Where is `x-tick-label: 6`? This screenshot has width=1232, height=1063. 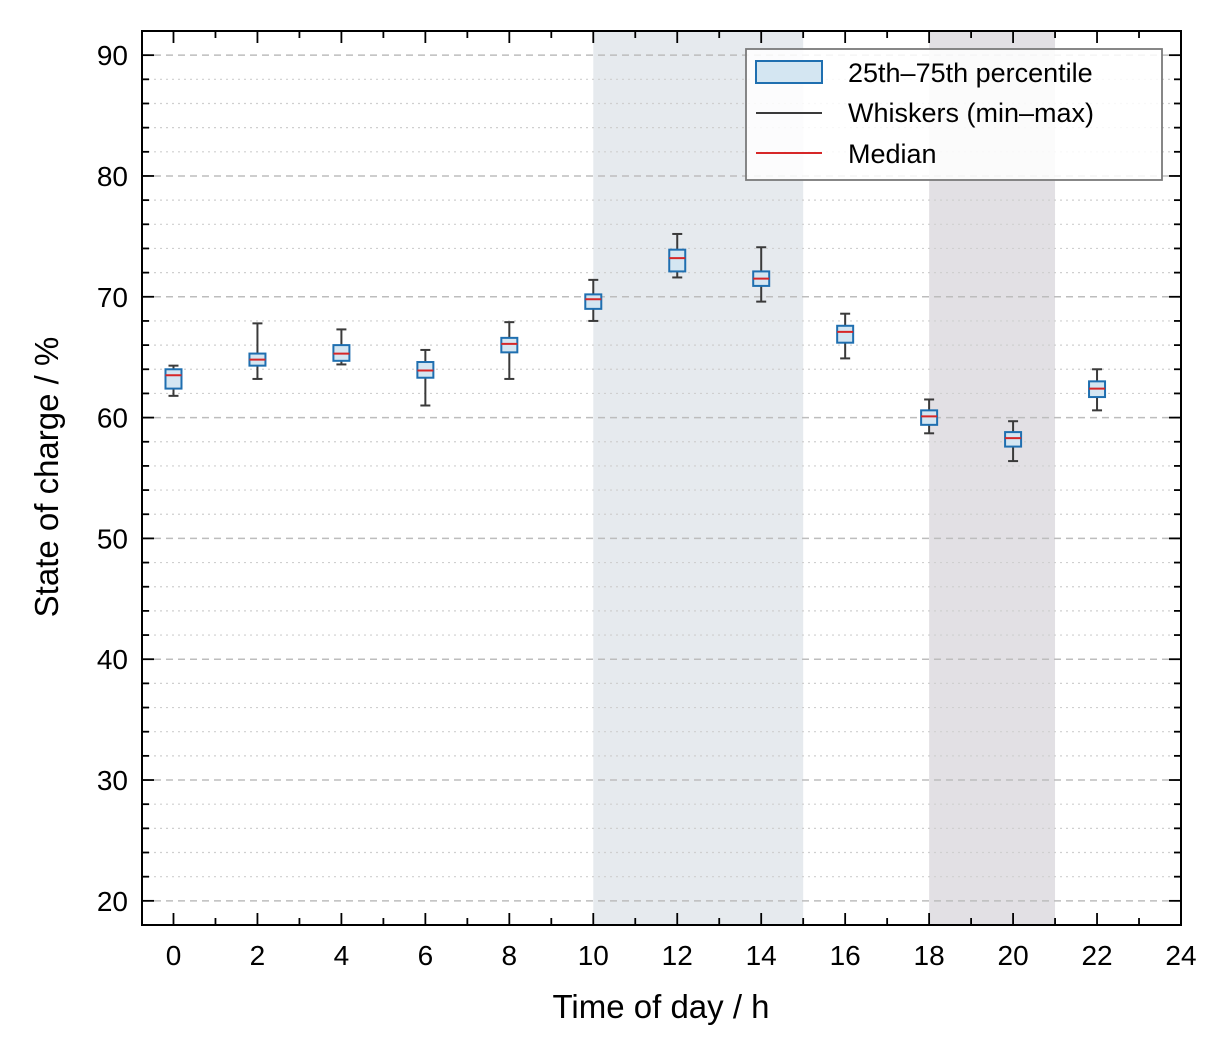
x-tick-label: 6 is located at coordinates (426, 955).